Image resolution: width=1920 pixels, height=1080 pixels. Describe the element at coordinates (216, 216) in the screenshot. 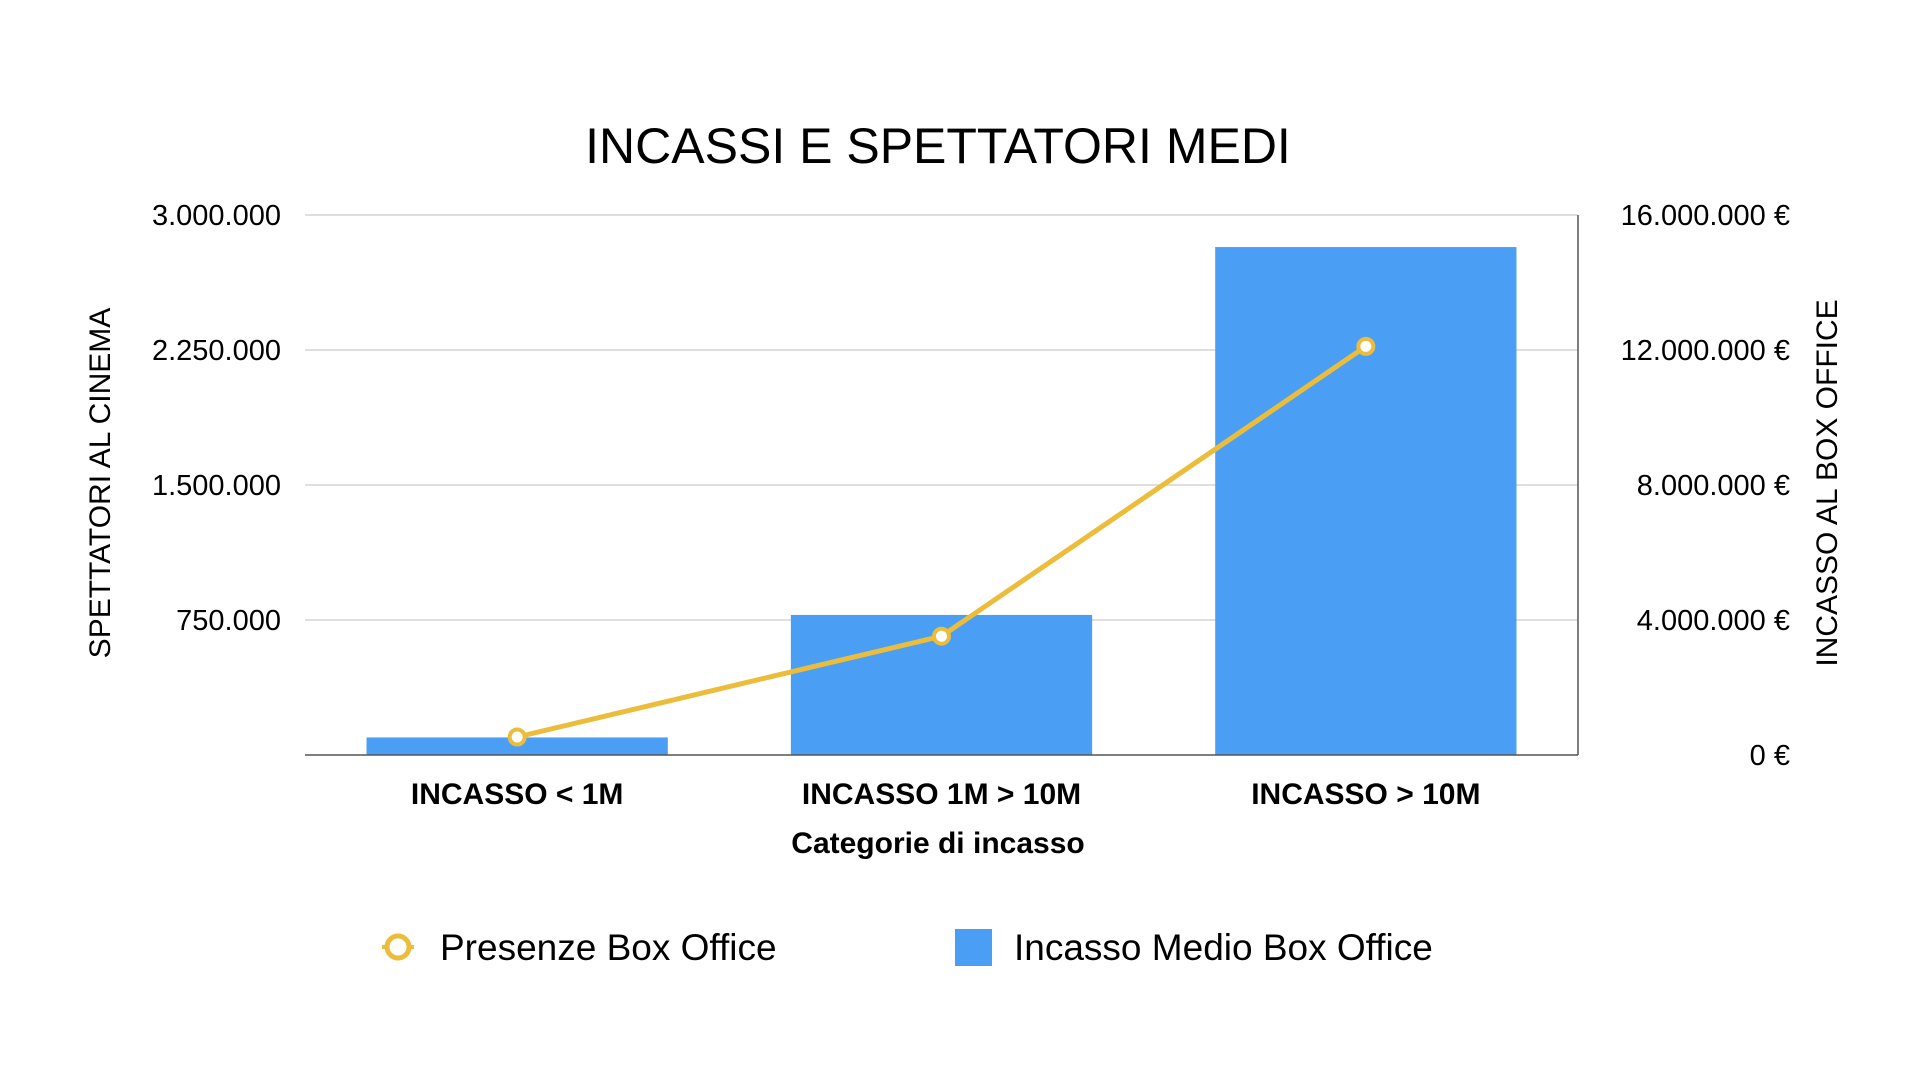

I see `left-tick-label: 3.000.000` at that location.